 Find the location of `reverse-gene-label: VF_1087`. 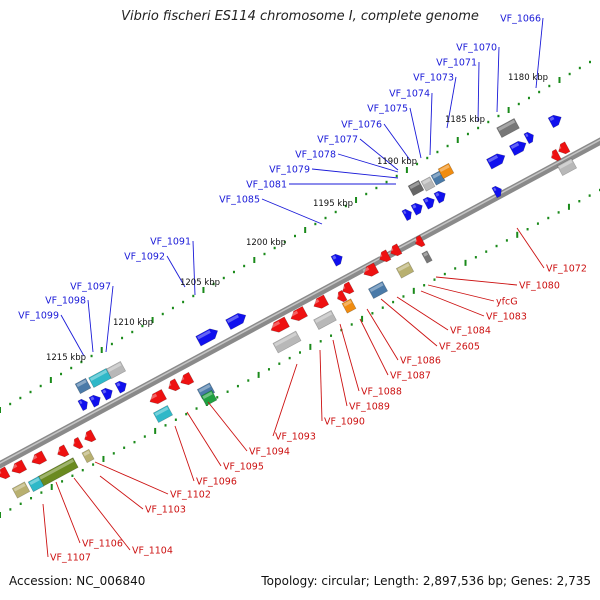

reverse-gene-label: VF_1087 is located at coordinates (410, 376).